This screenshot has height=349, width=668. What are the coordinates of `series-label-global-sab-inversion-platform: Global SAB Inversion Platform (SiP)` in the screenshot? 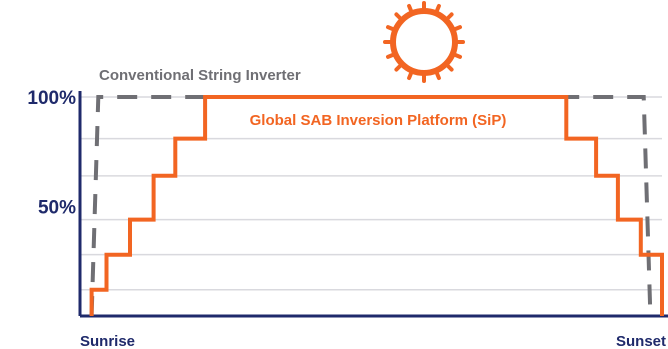 It's located at (378, 120).